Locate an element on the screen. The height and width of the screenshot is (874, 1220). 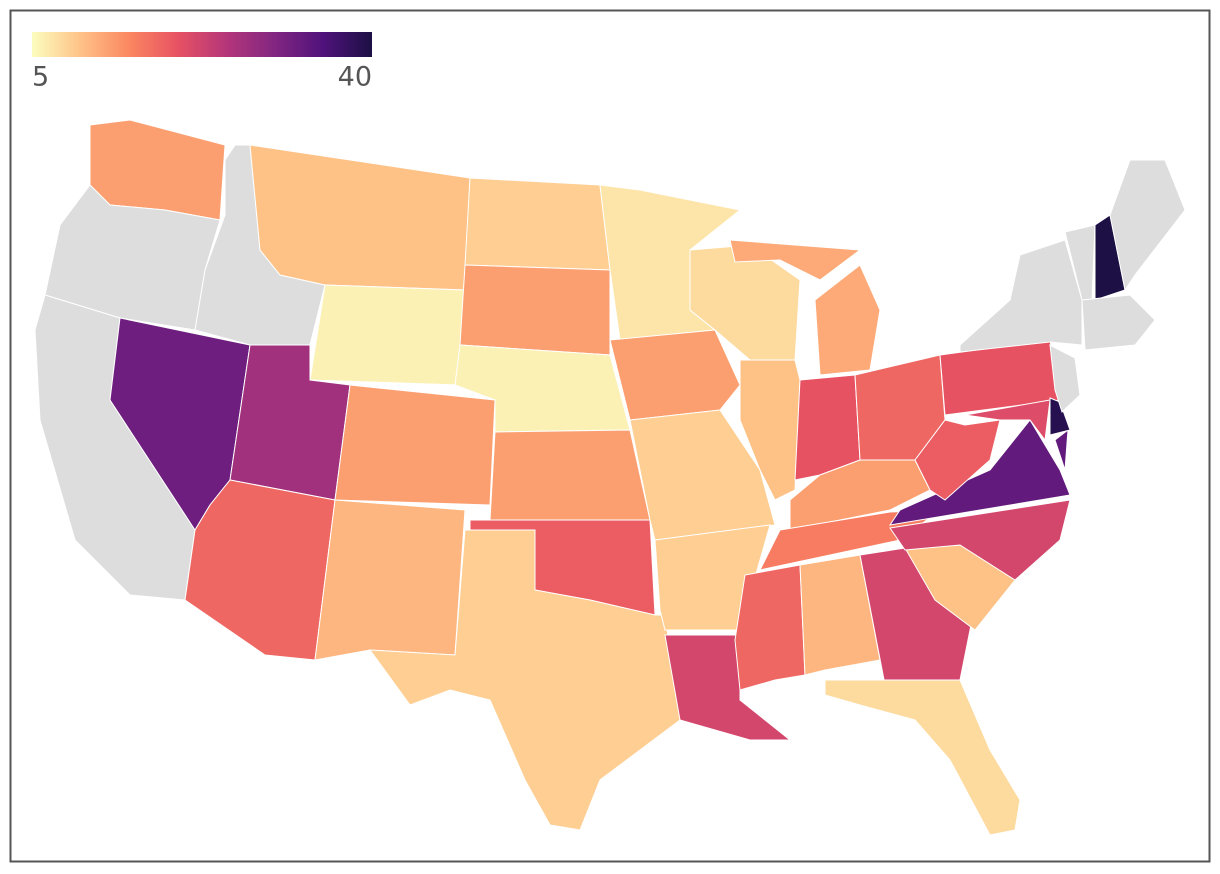
colorbar-tick-label: 40 is located at coordinates (355, 77).